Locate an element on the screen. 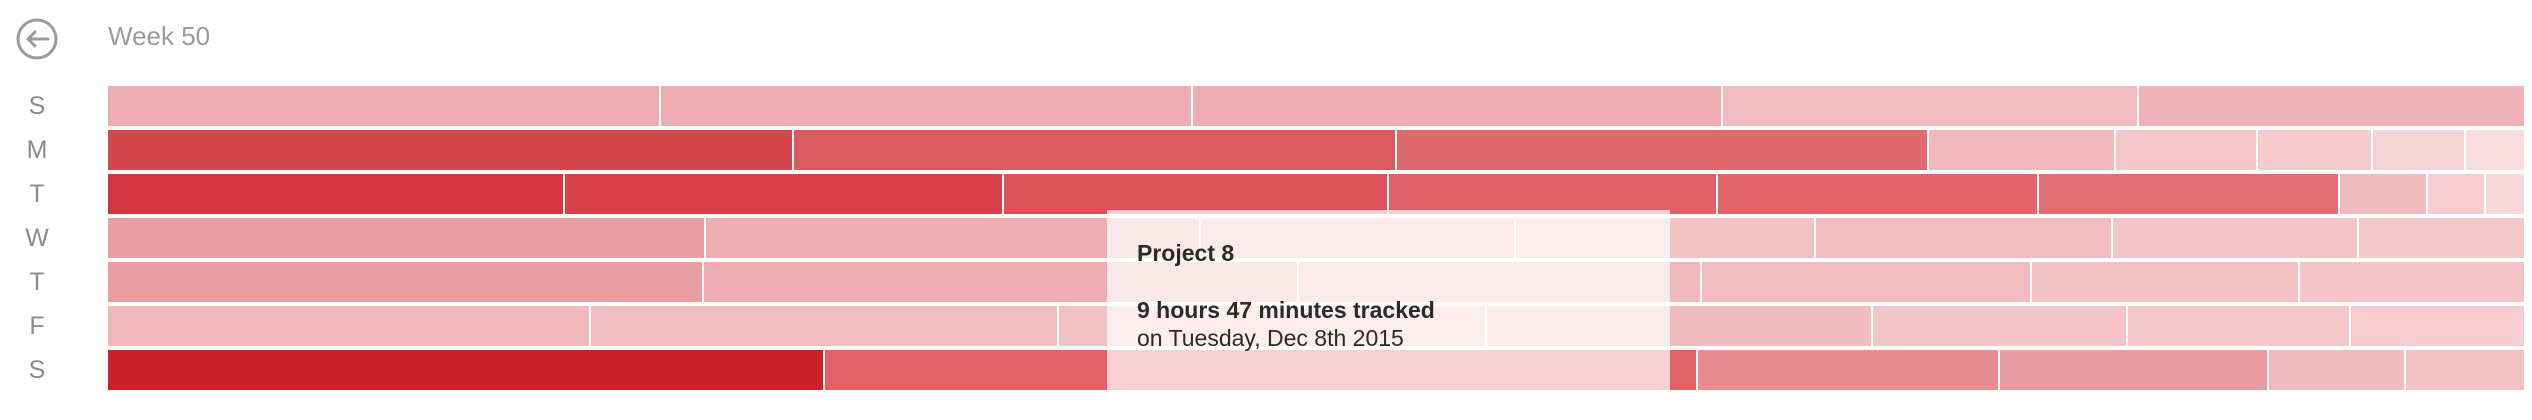 This screenshot has width=2532, height=420. day-row-thursday is located at coordinates (1316, 282).